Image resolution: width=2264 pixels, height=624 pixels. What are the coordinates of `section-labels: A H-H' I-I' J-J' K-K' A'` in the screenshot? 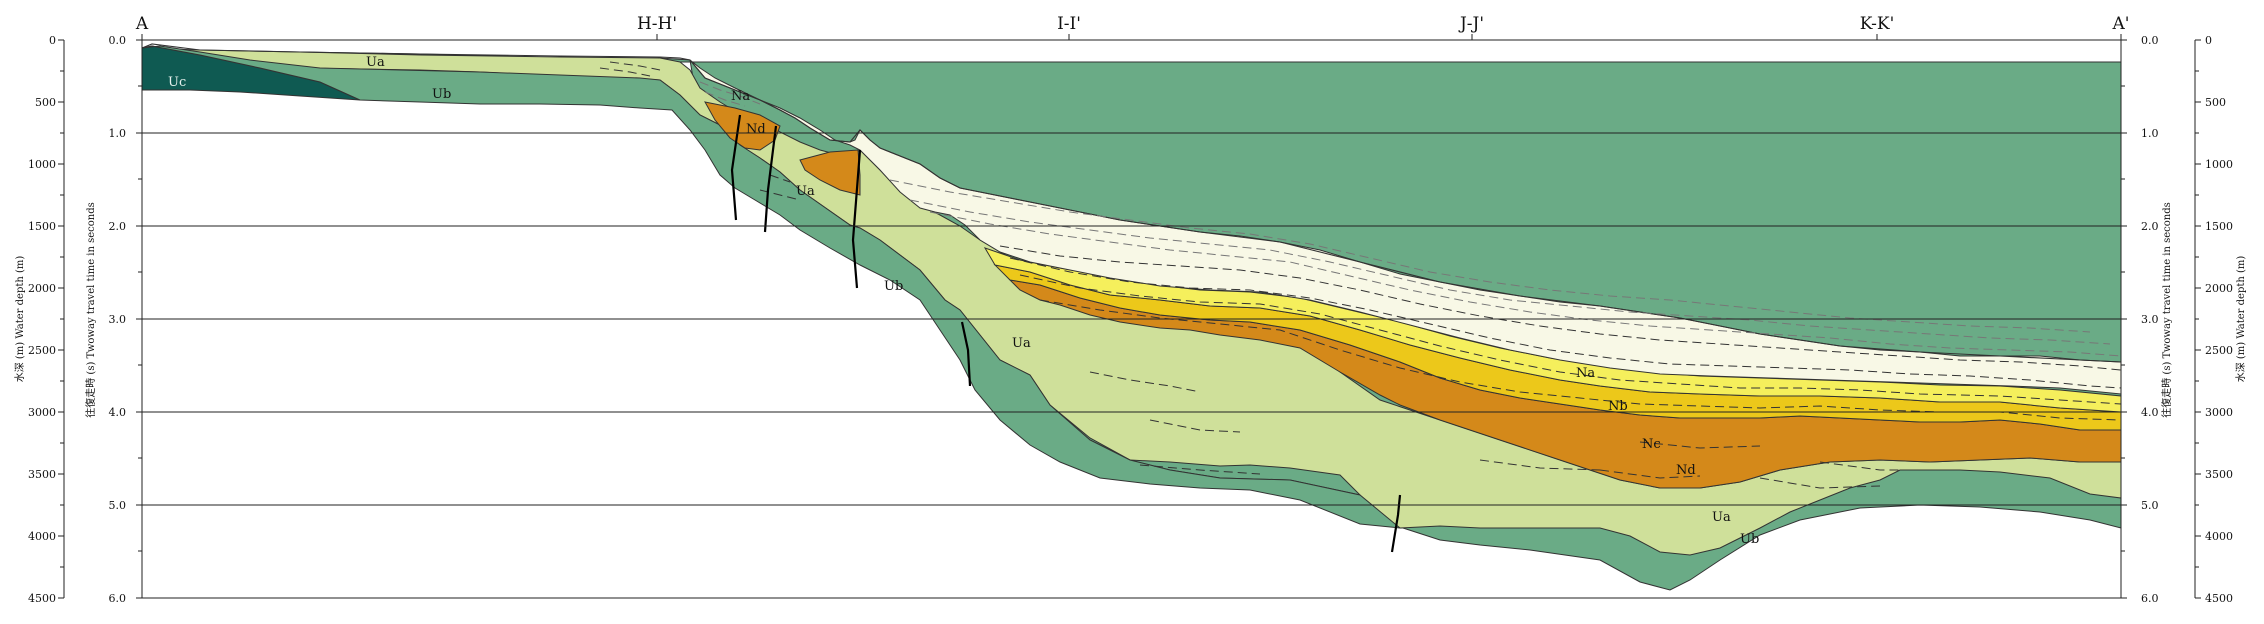 It's located at (1132, 24).